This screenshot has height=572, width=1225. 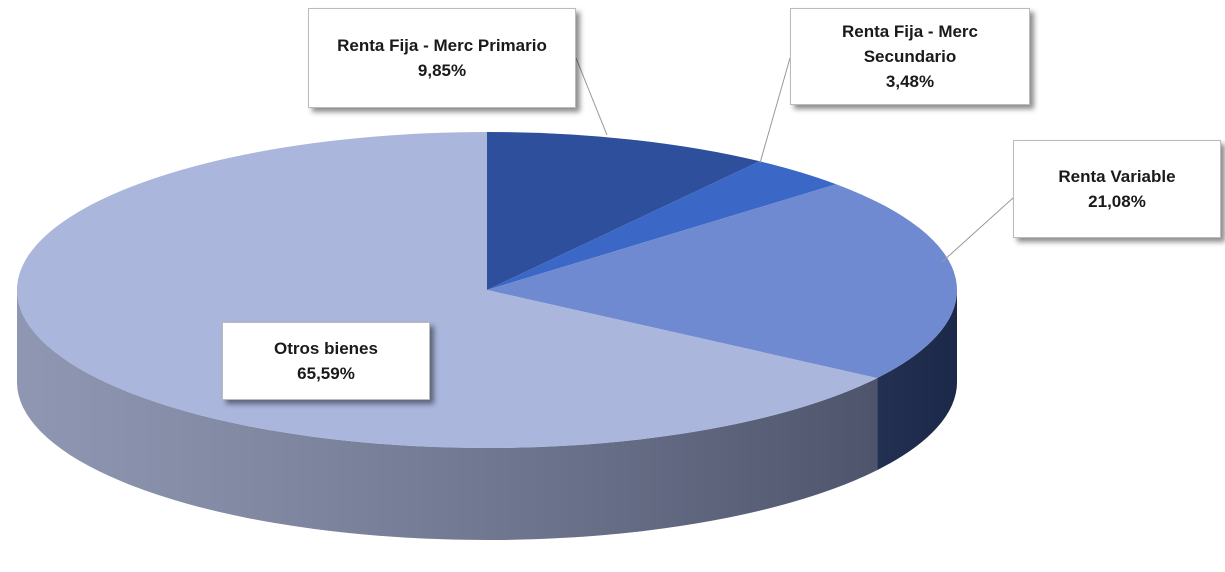 I want to click on label-name: Renta Fija - Merc Primario, so click(x=442, y=45).